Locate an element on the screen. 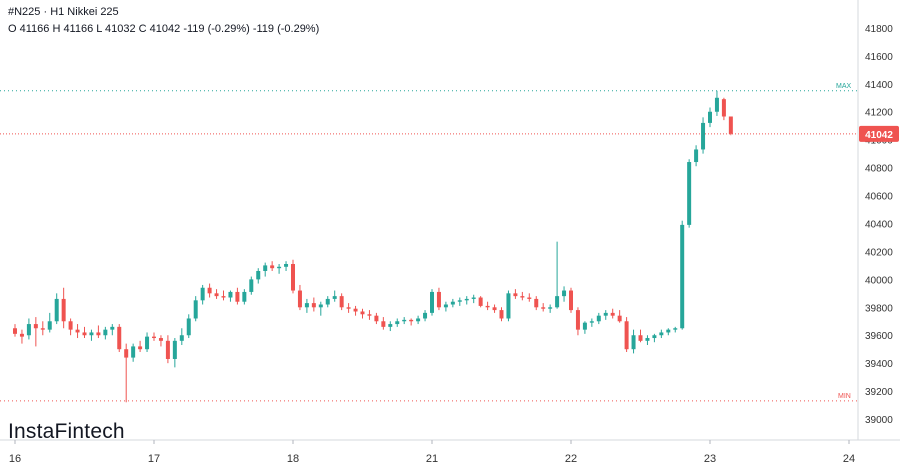 The image size is (900, 467). y-tick-label: 40000 is located at coordinates (879, 280).